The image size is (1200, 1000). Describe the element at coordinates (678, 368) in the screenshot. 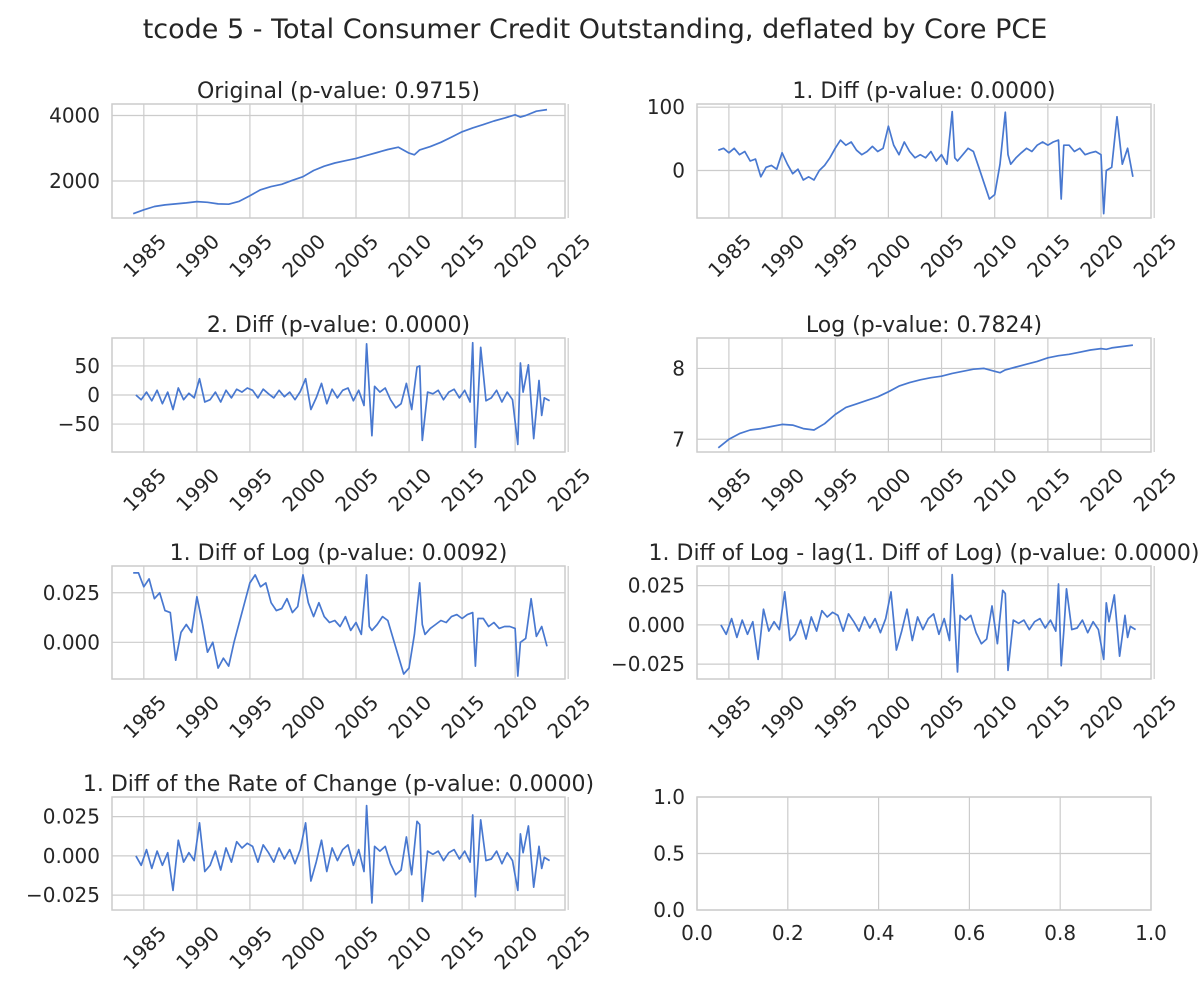

I see `y-tick-label: 8` at that location.